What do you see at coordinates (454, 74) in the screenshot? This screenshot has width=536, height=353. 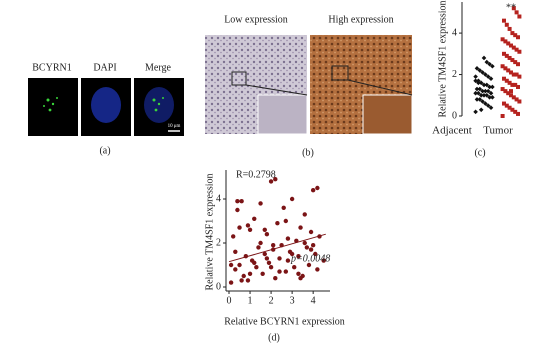 I see `y-tick-label: 2` at bounding box center [454, 74].